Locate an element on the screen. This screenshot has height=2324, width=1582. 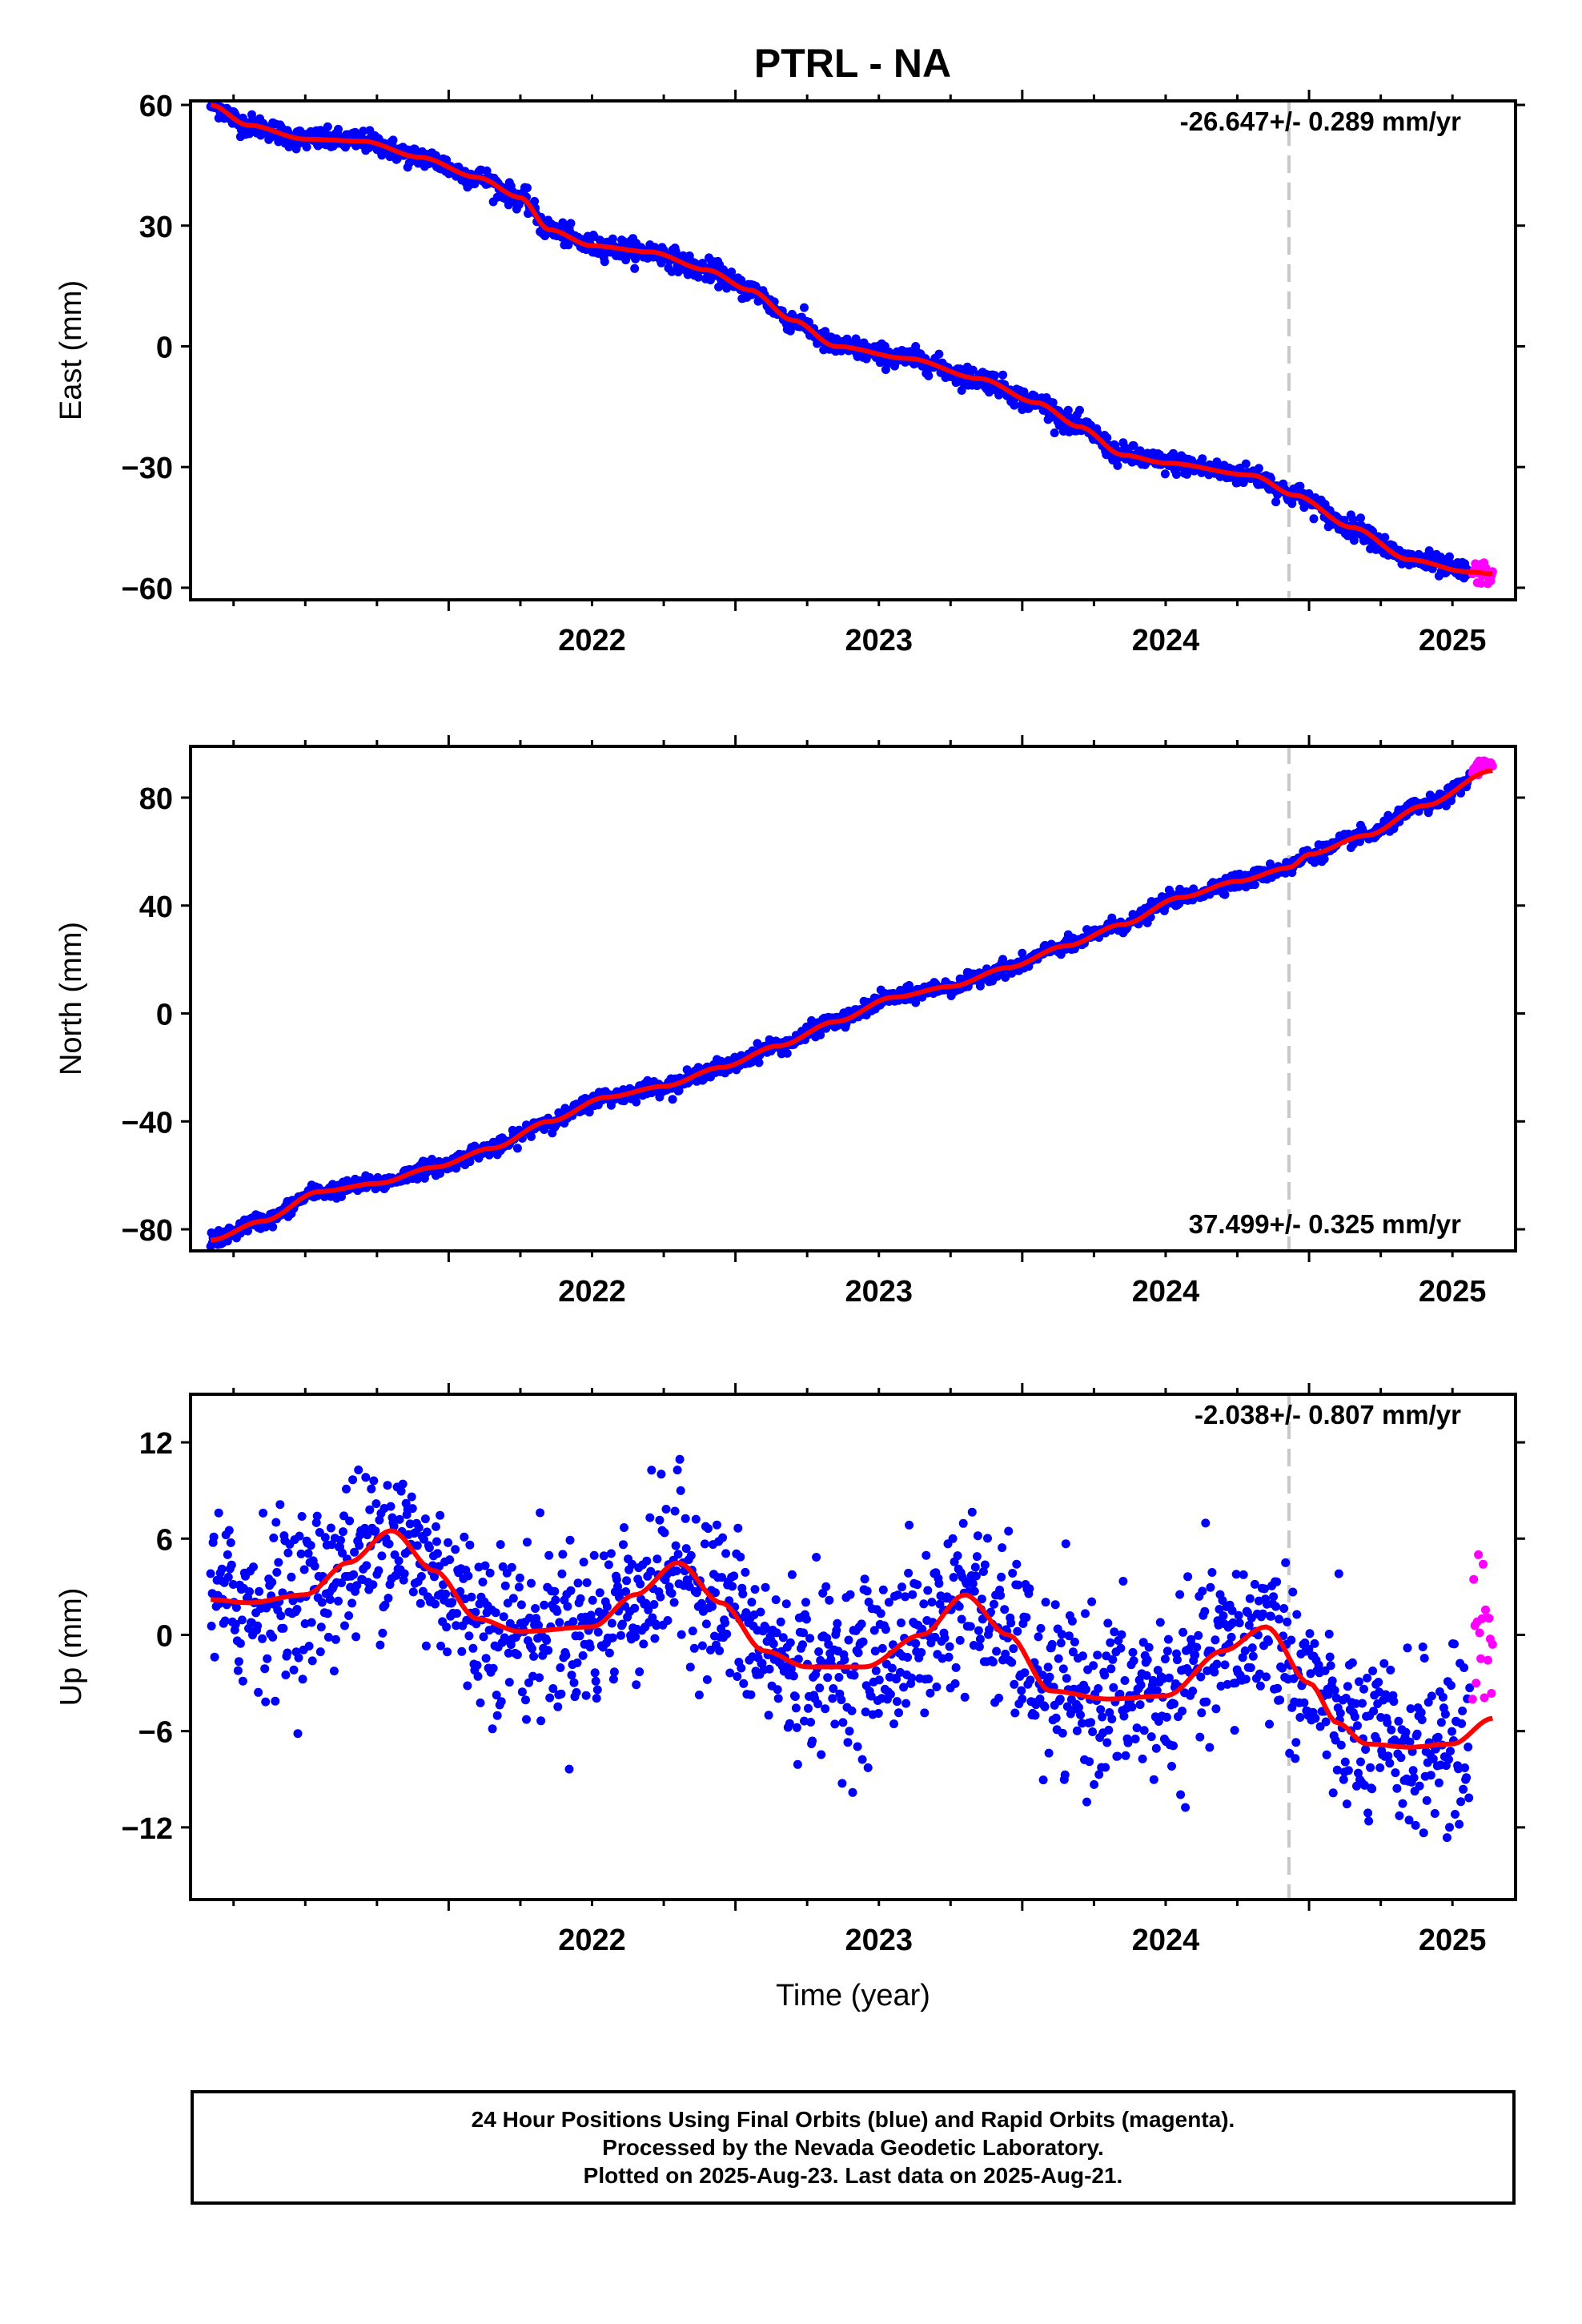
y-tick-label: 40 is located at coordinates (156, 907).